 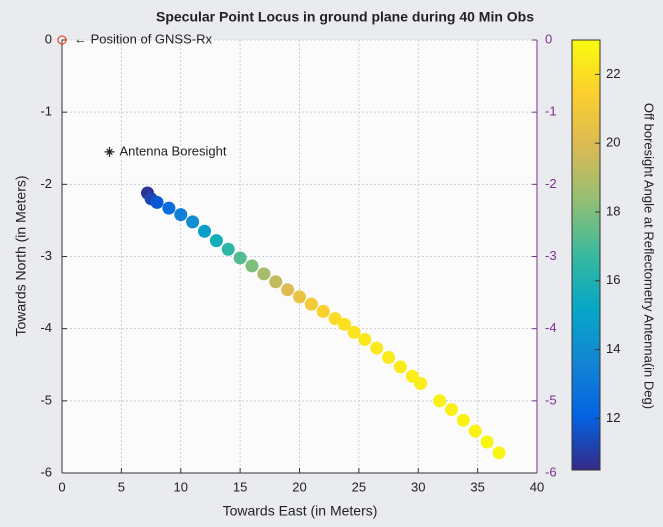 What do you see at coordinates (548, 38) in the screenshot?
I see `y2-tick-label: 0` at bounding box center [548, 38].